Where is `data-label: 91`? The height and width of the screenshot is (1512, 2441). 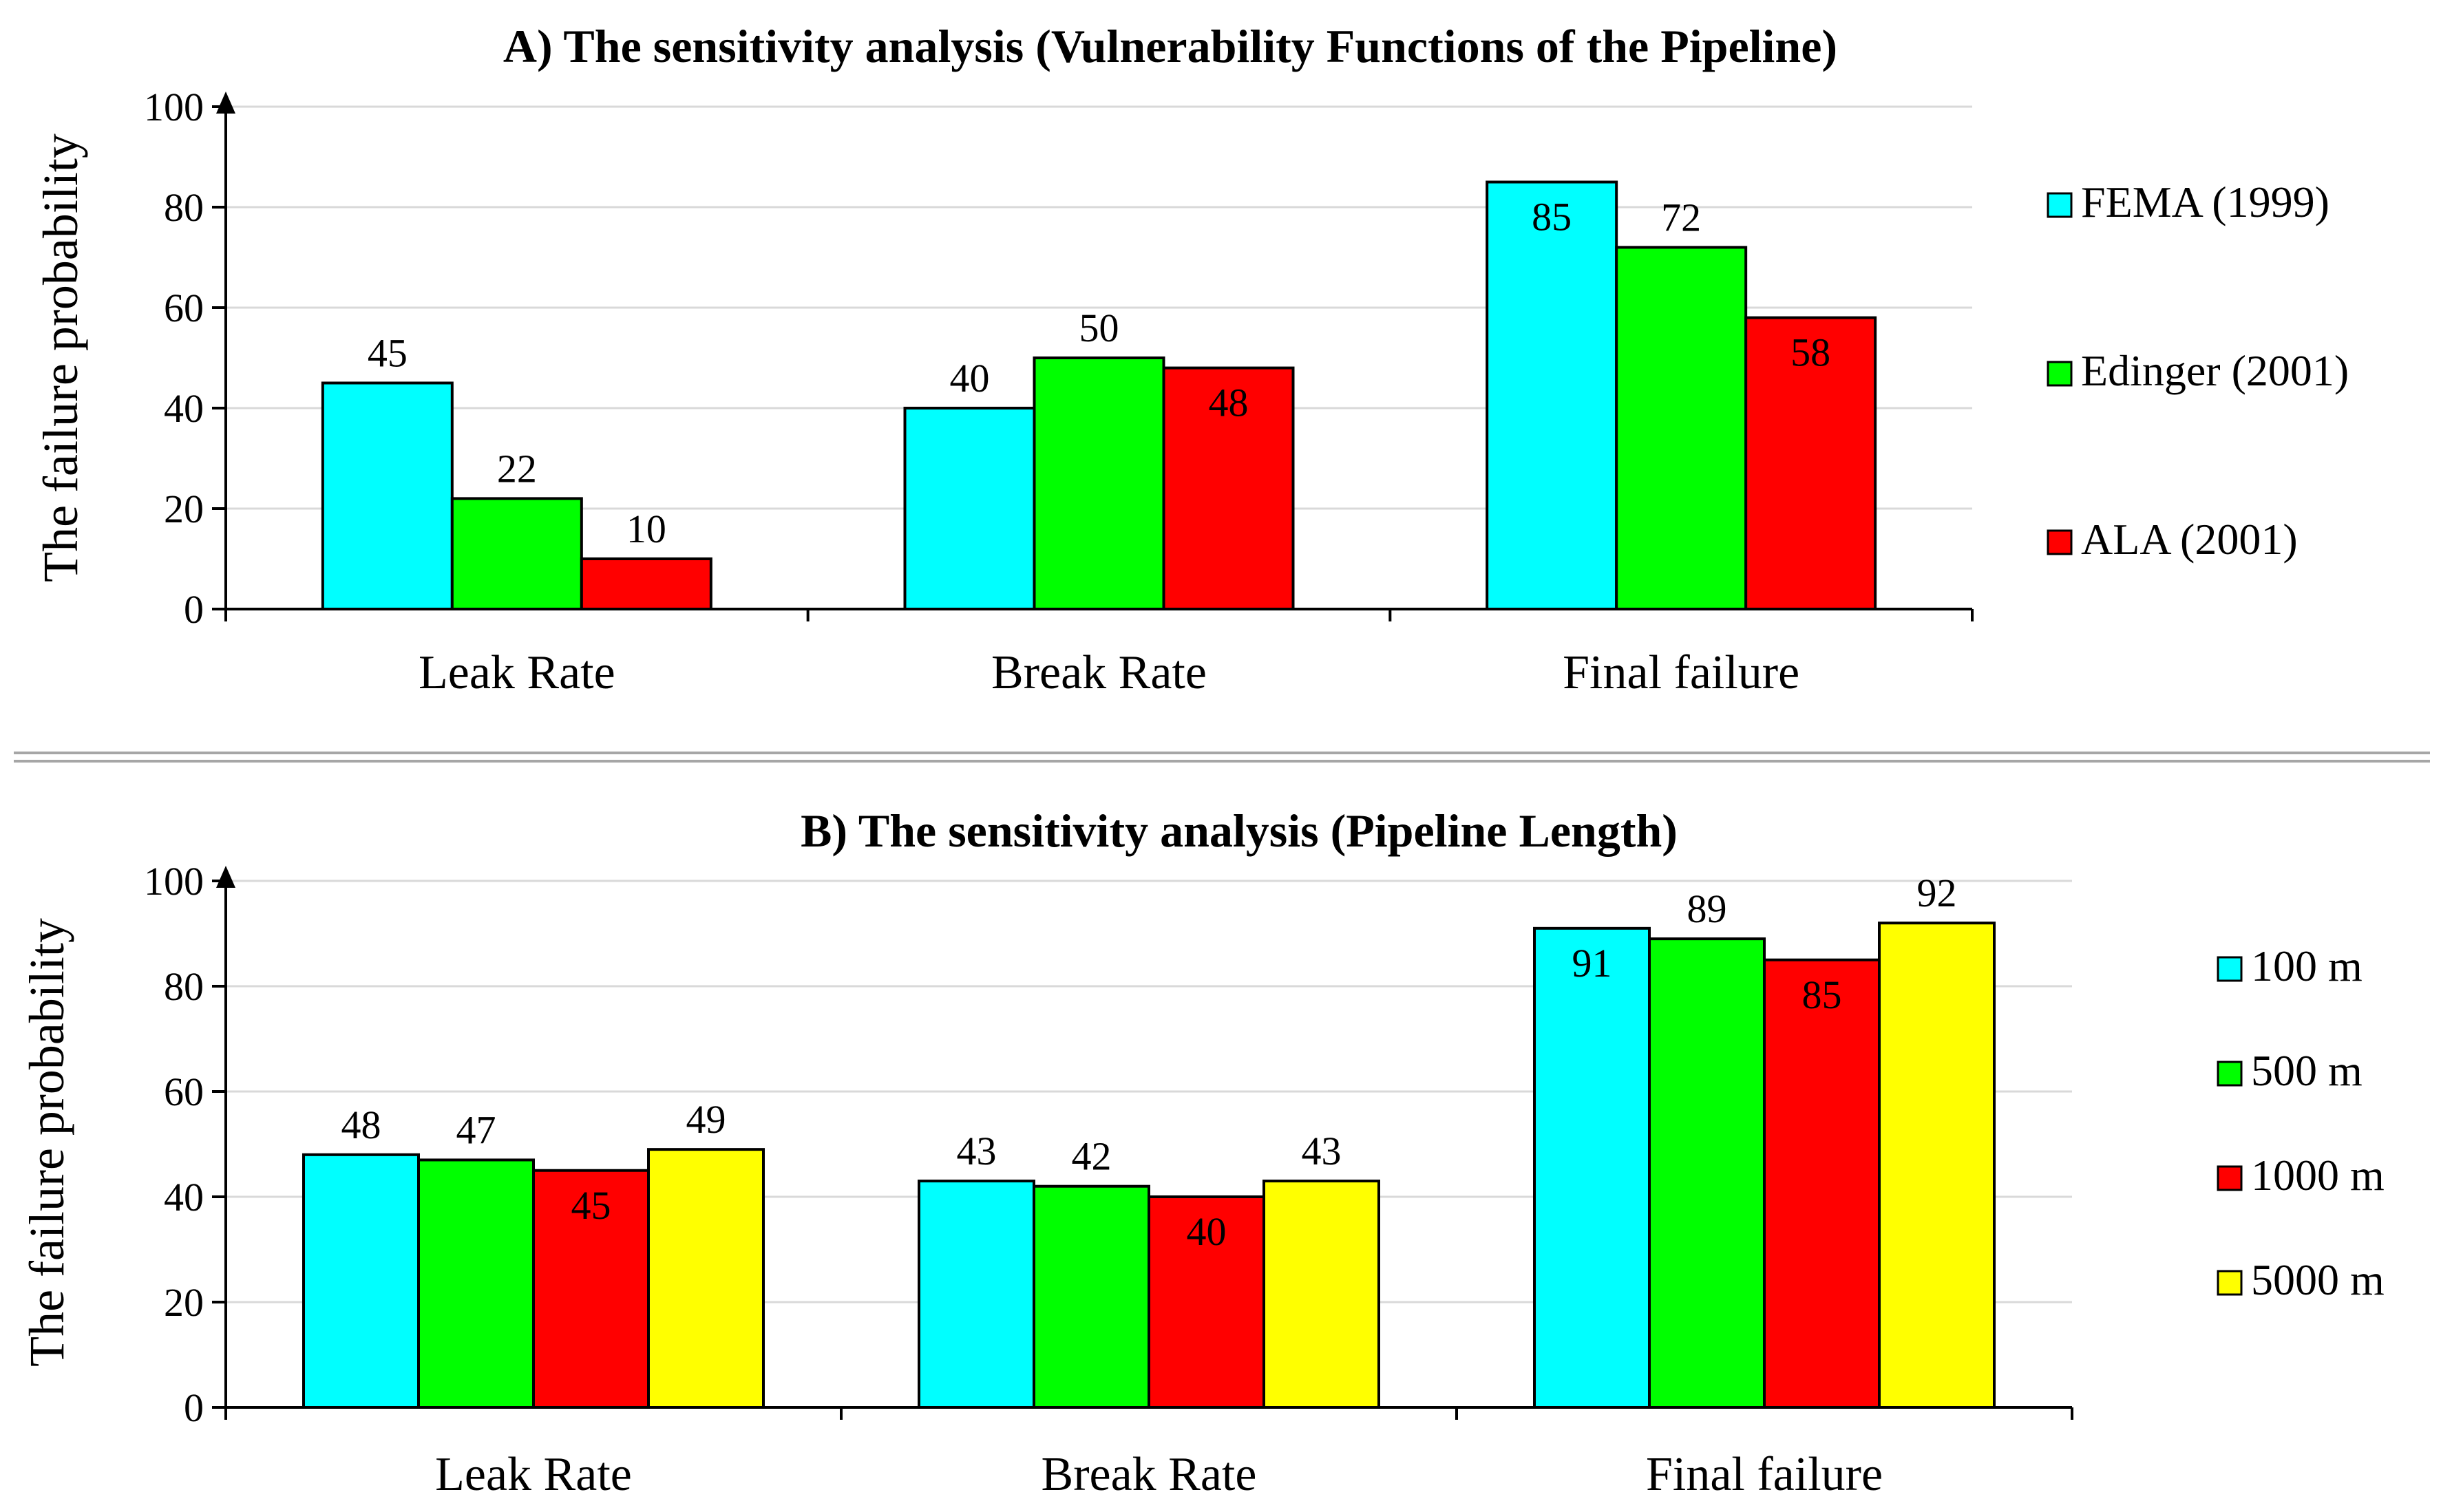 data-label: 91 is located at coordinates (1592, 963).